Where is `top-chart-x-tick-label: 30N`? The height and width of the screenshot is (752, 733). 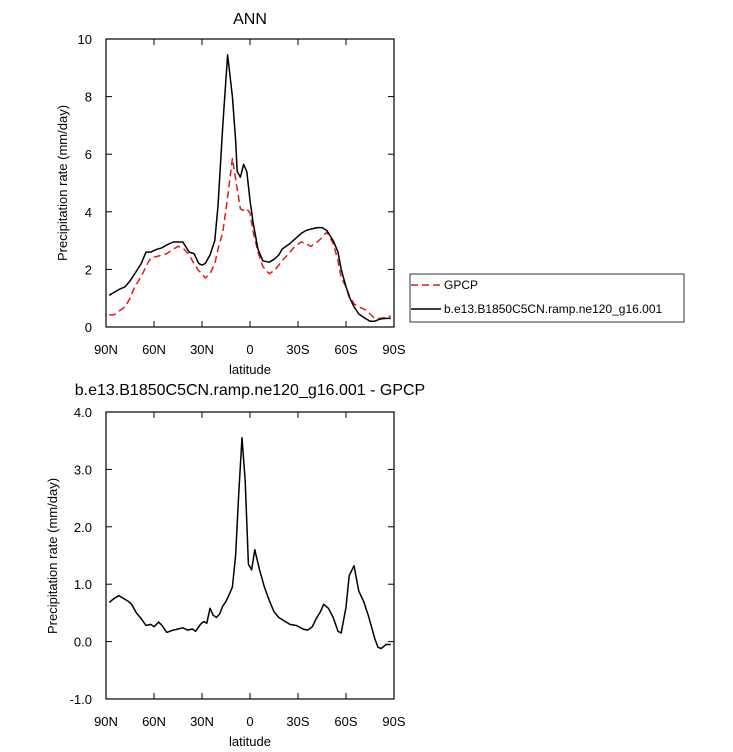 top-chart-x-tick-label: 30N is located at coordinates (202, 349).